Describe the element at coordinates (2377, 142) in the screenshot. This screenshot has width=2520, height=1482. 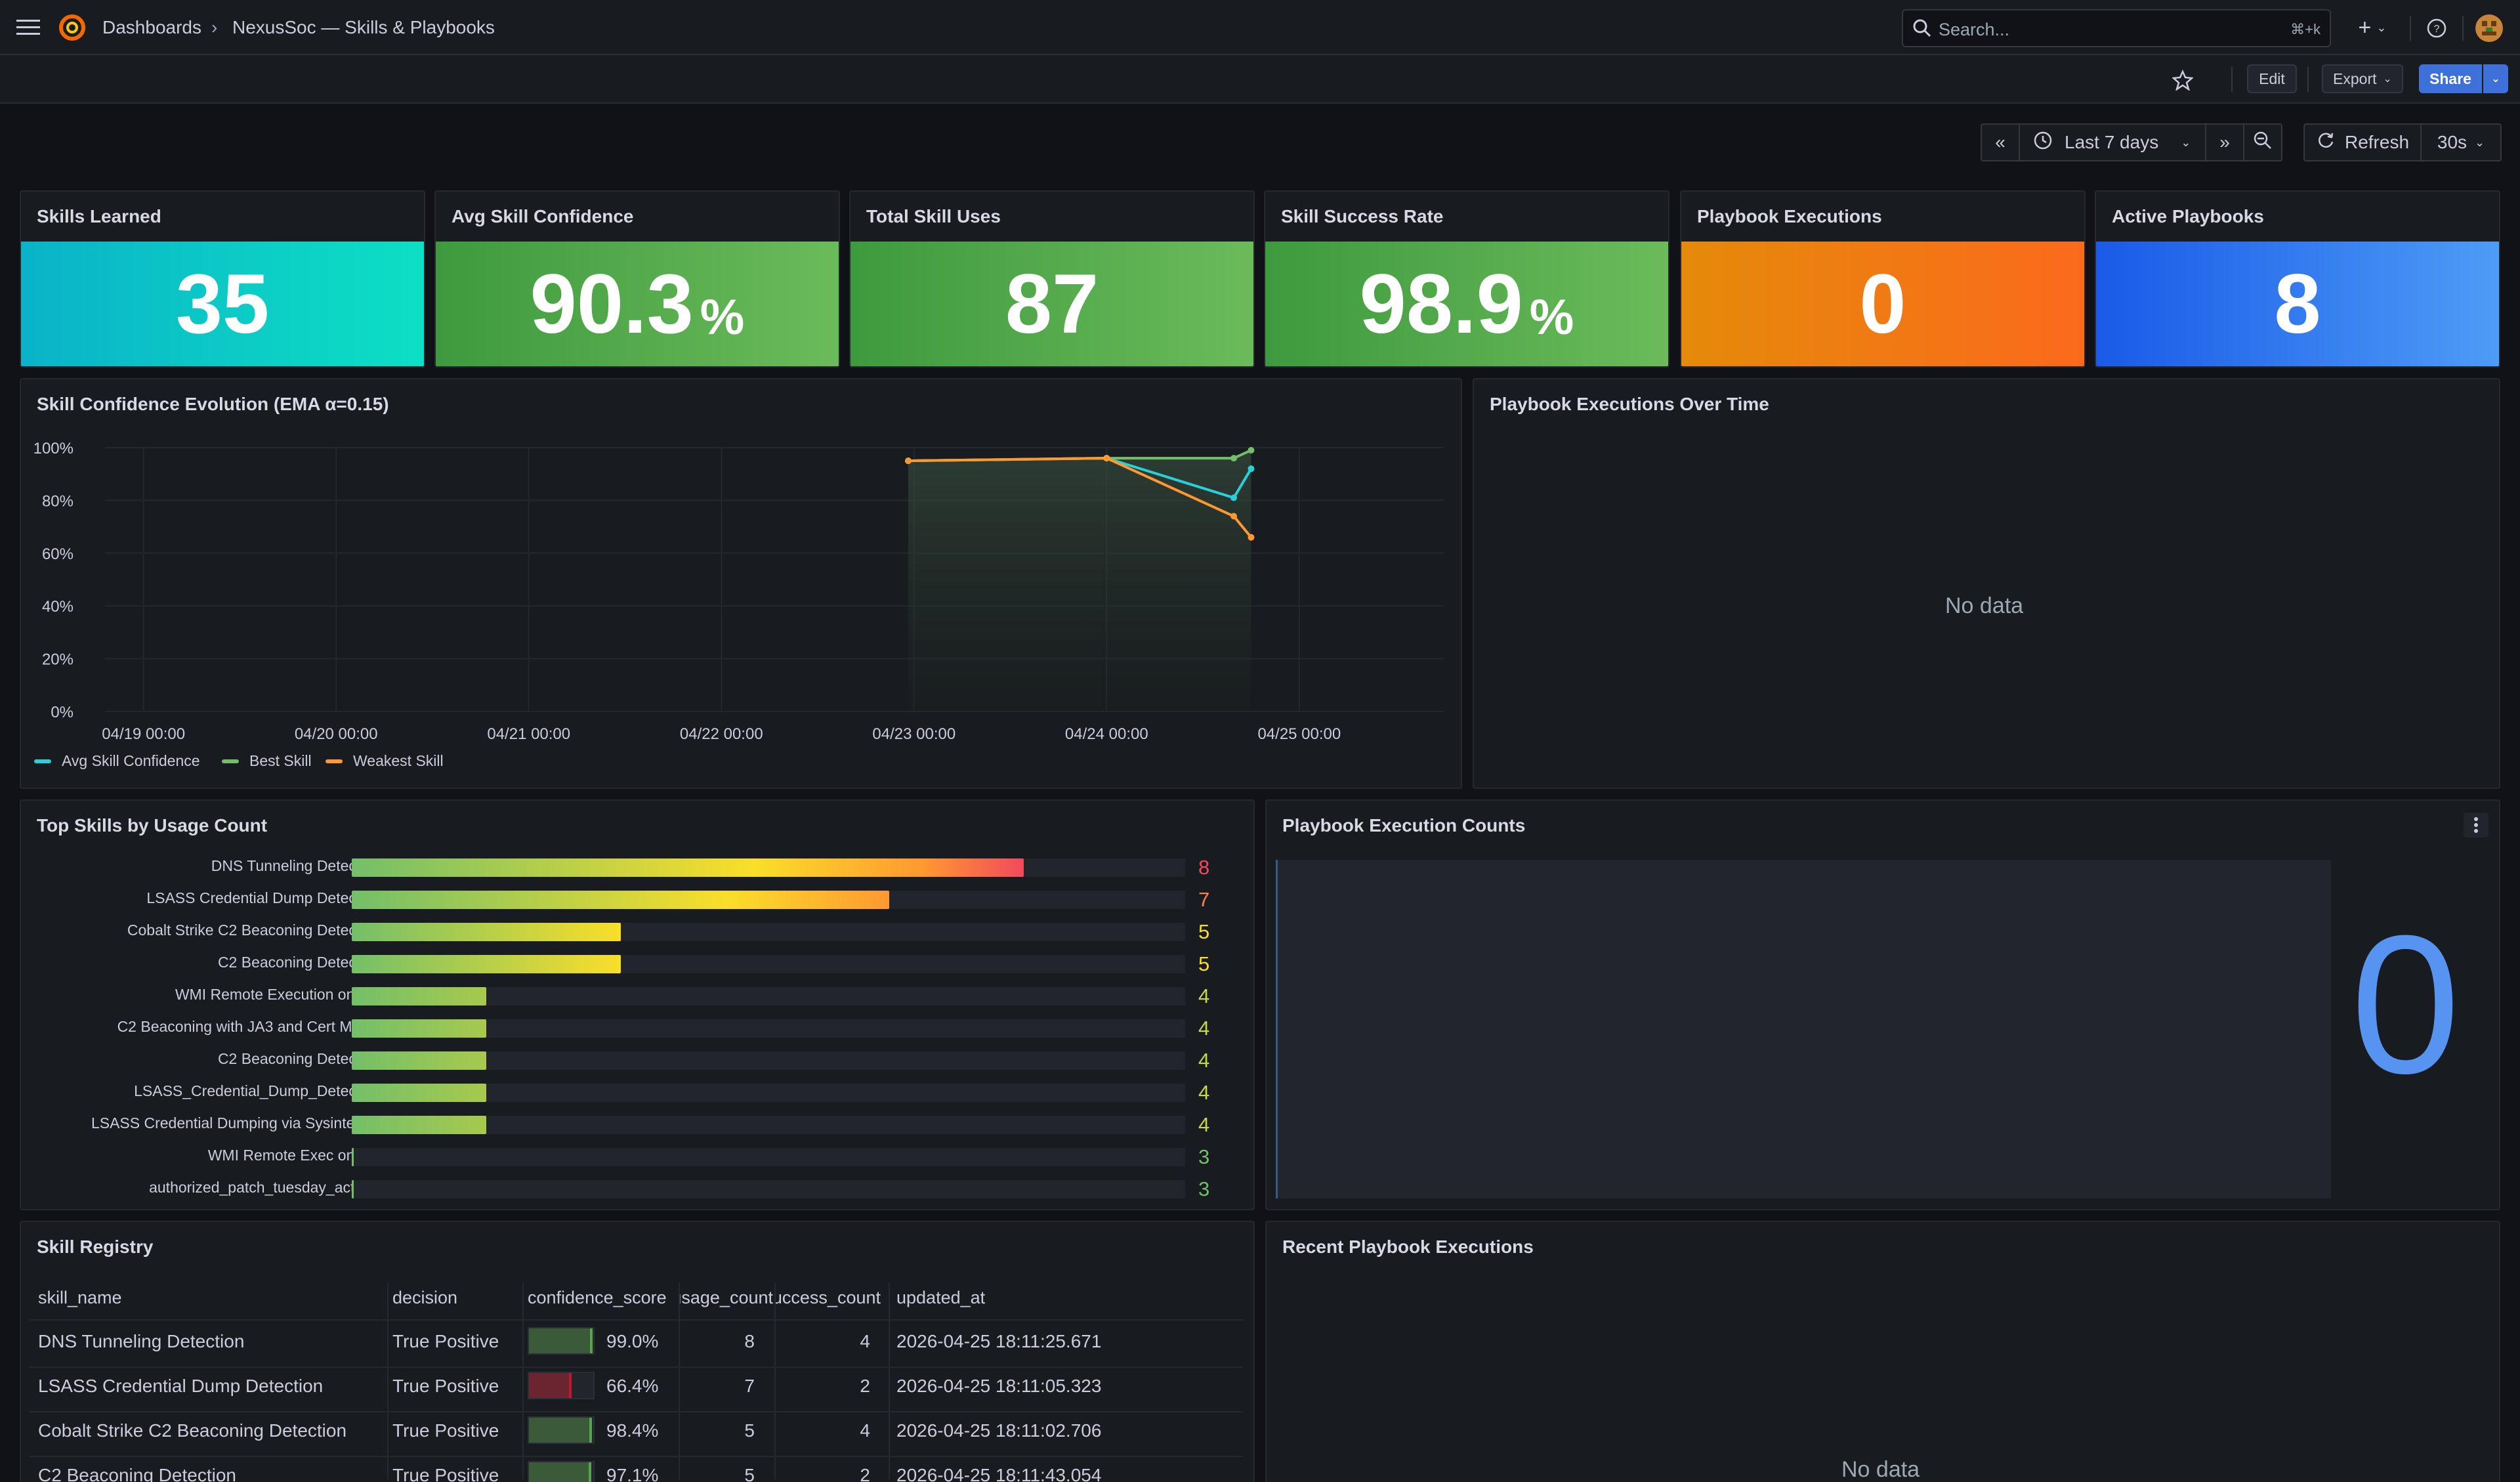
I see `refresh-label: Refresh` at that location.